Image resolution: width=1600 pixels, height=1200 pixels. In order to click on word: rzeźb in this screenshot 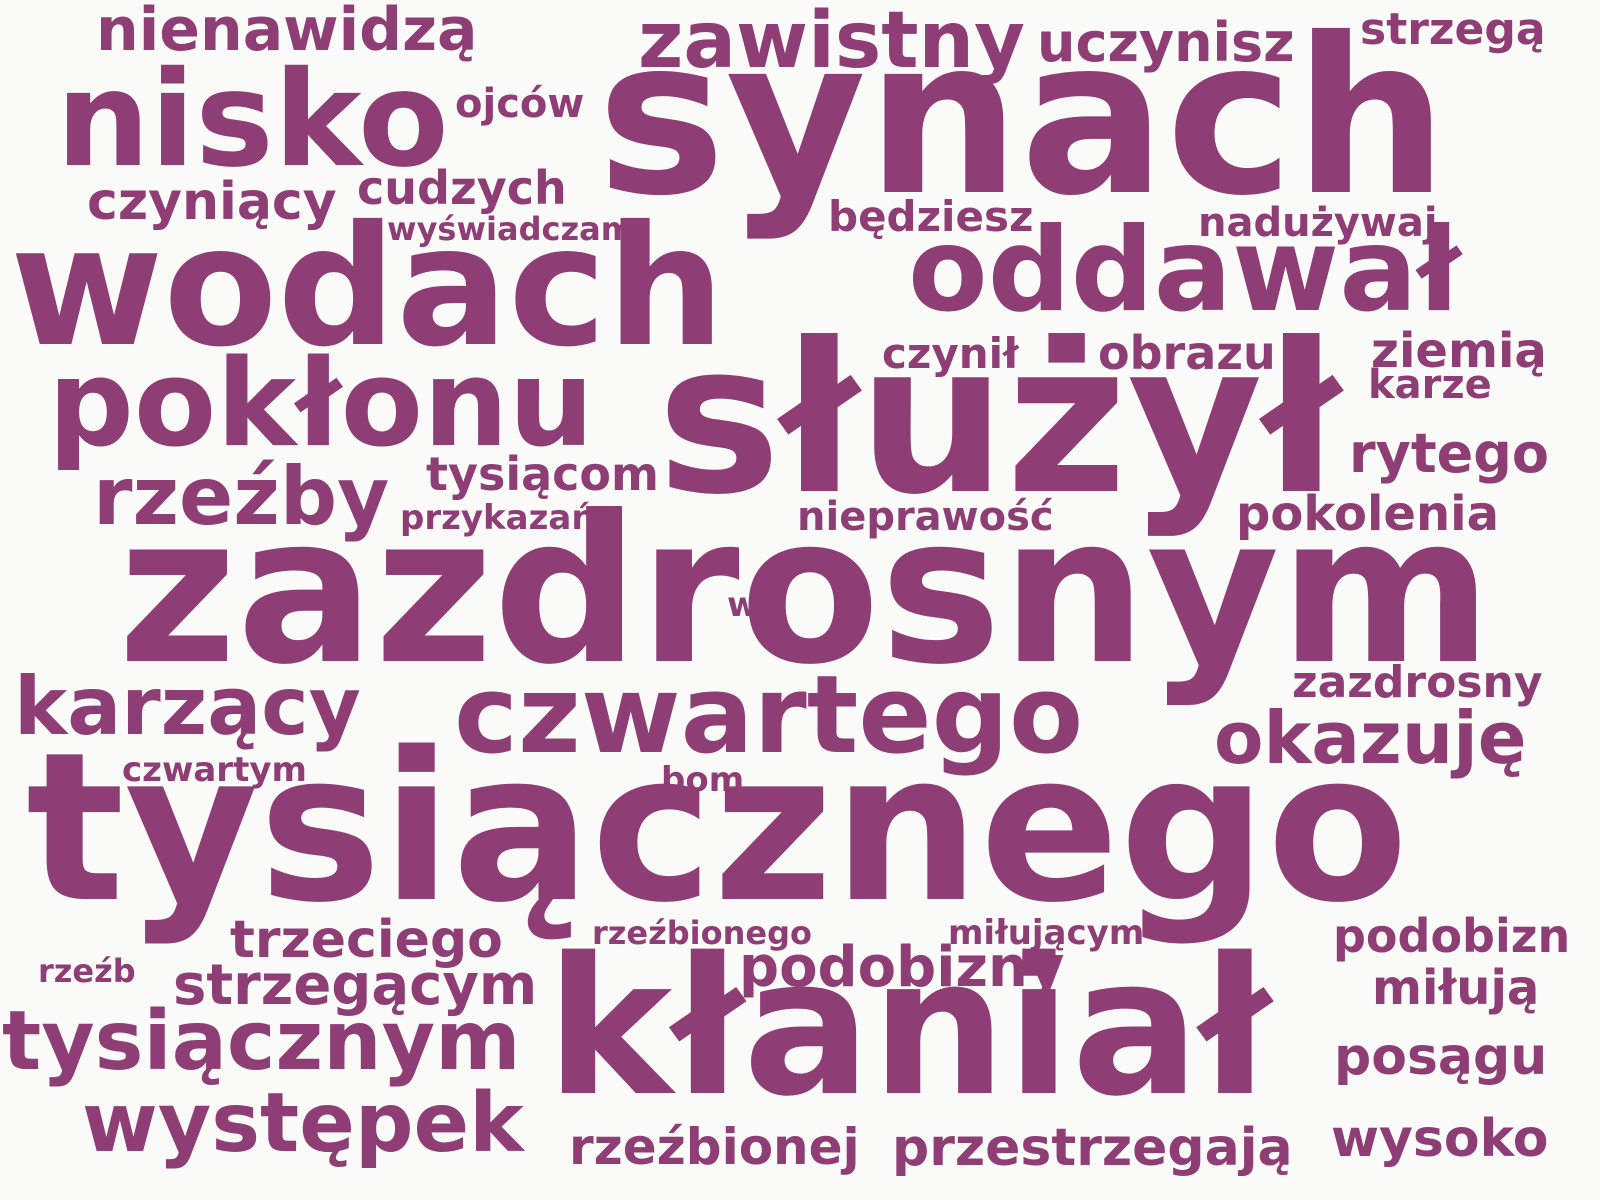, I will do `click(87, 971)`.